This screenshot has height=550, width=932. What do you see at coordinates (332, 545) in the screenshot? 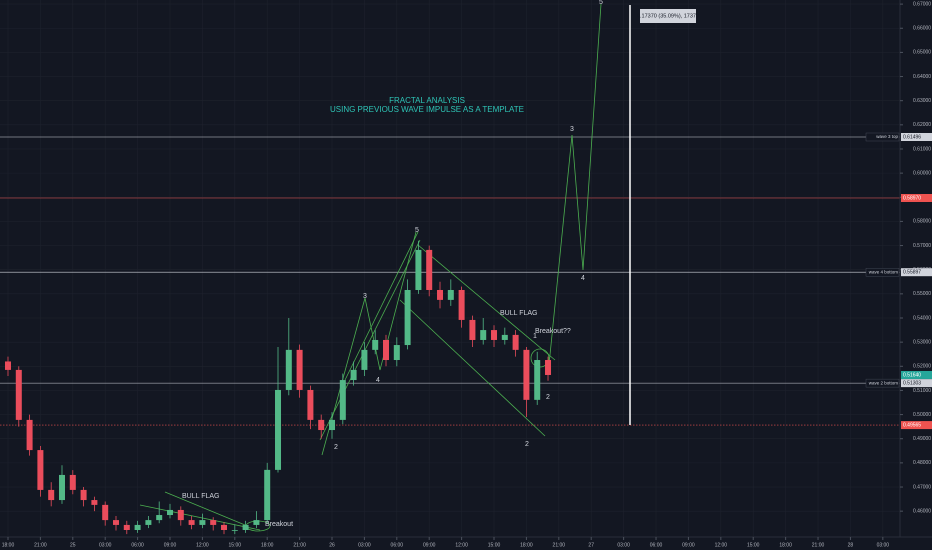
I see `x-tick-label: 26` at bounding box center [332, 545].